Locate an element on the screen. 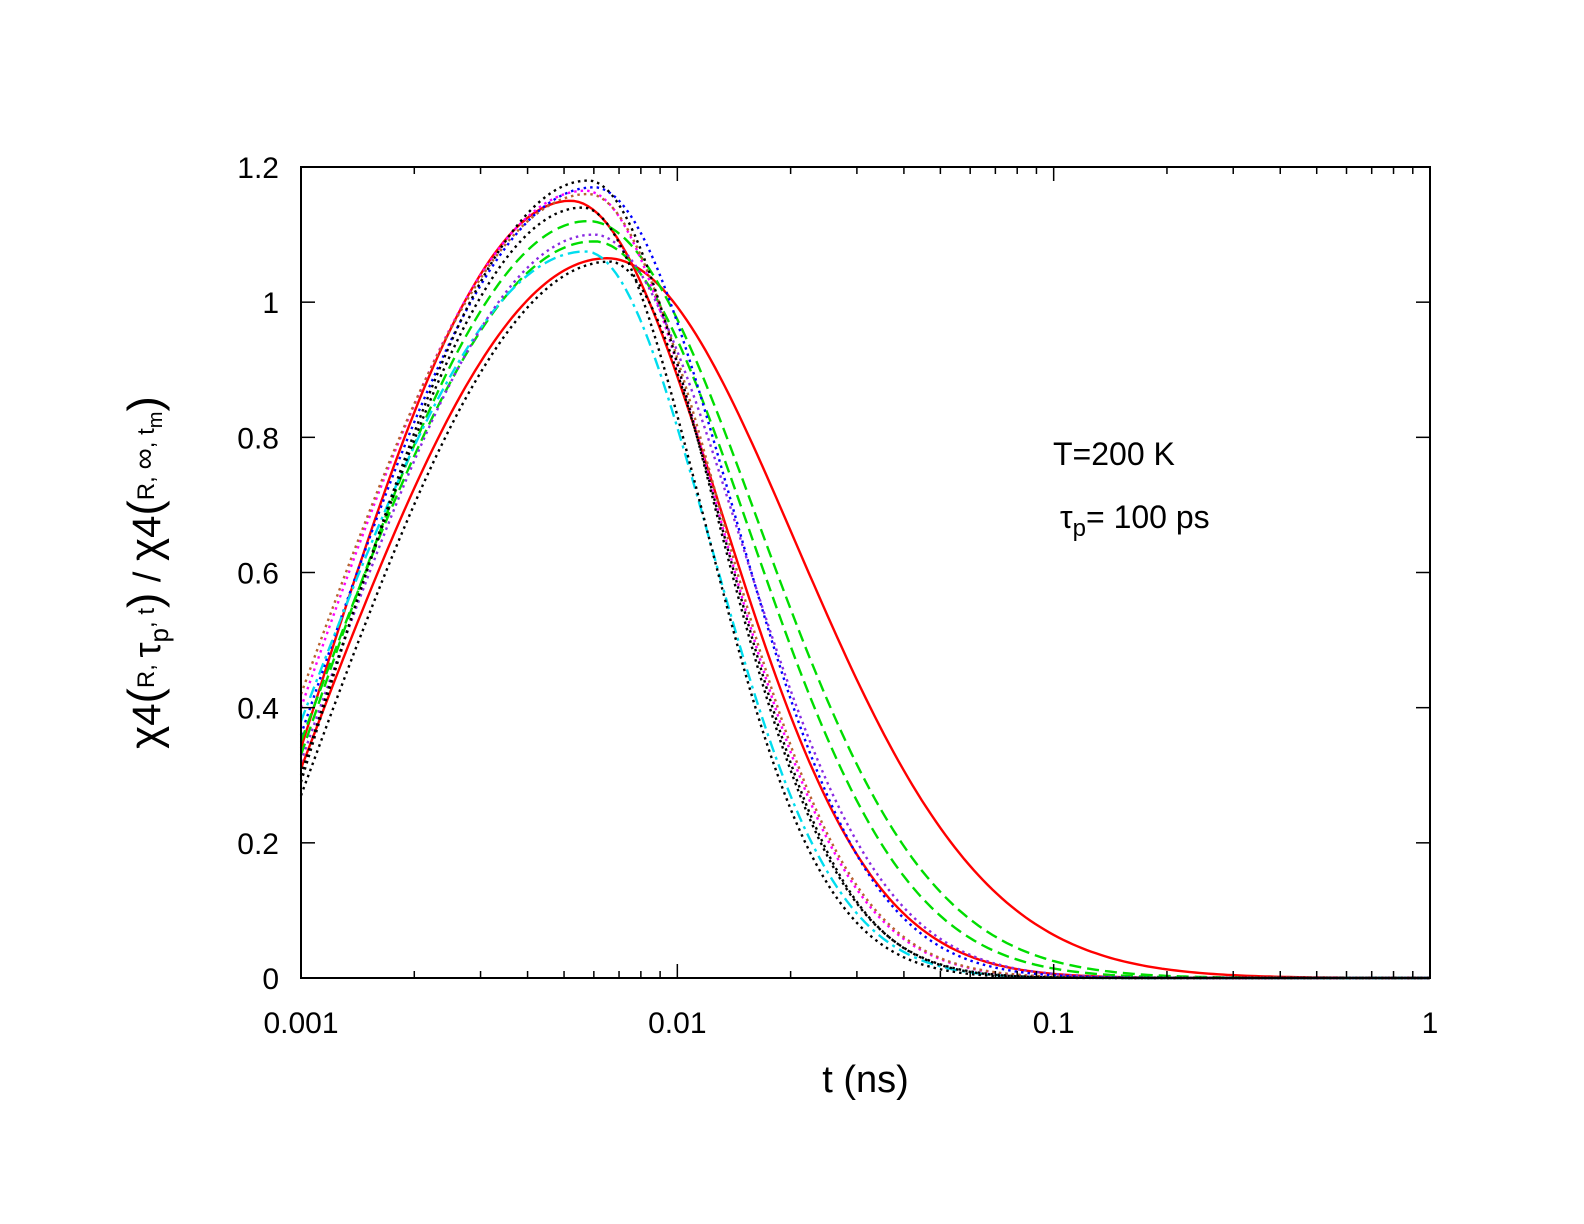 The height and width of the screenshot is (1224, 1584). ylabel-den-m: m is located at coordinates (156, 420).